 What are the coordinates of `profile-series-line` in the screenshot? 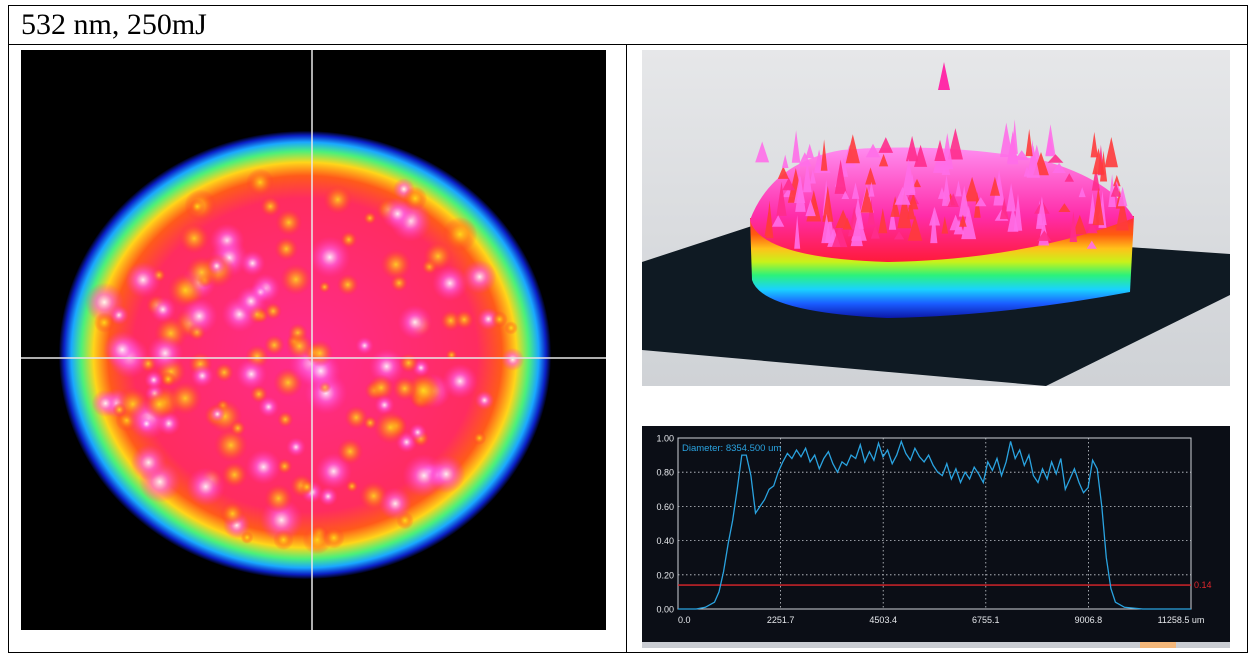 It's located at (934, 524).